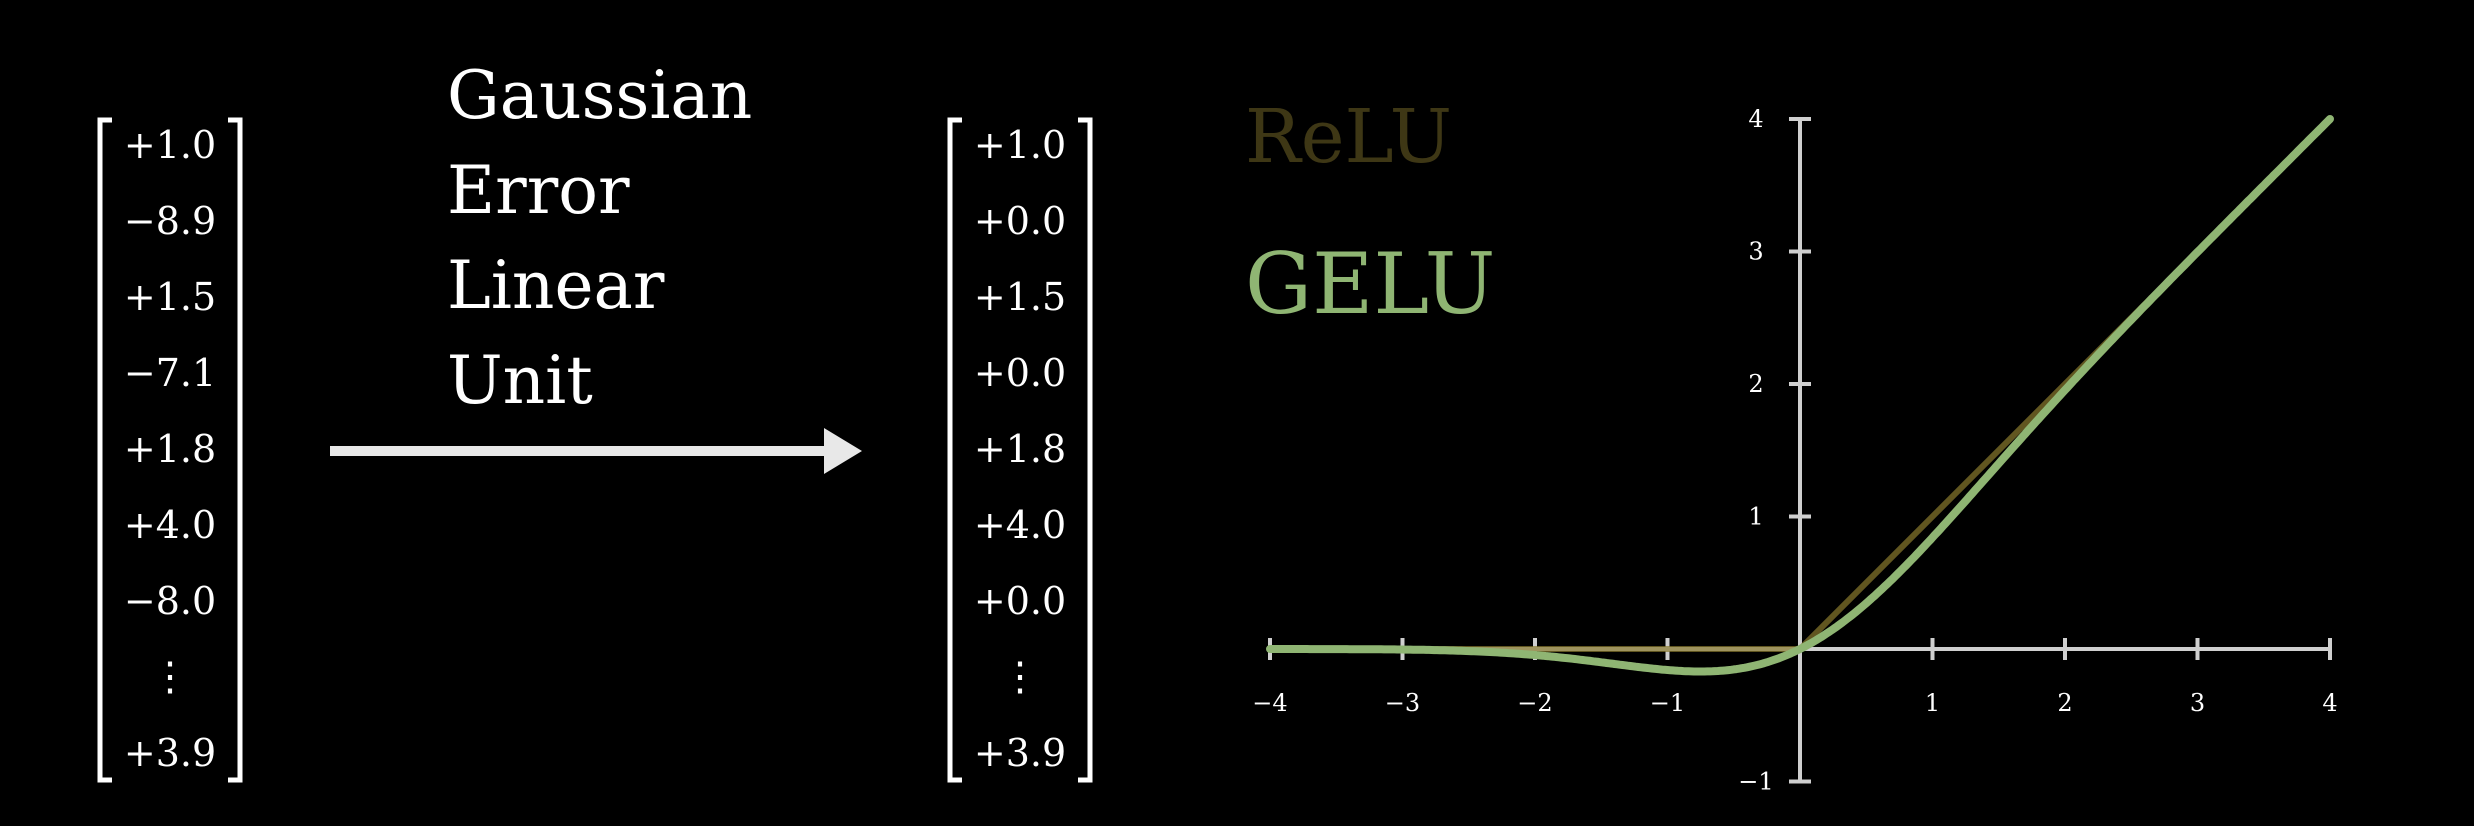 This screenshot has width=2474, height=826. Describe the element at coordinates (1269, 703) in the screenshot. I see `x-tick-label: −4` at that location.